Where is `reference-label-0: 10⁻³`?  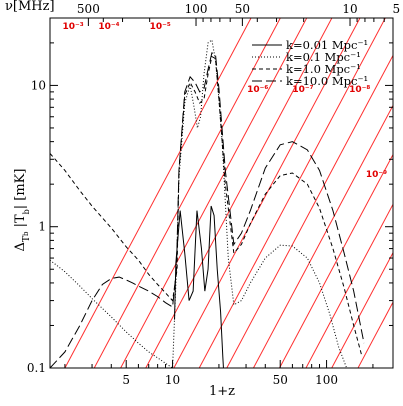 reference-label-0: 10⁻³ is located at coordinates (73, 27).